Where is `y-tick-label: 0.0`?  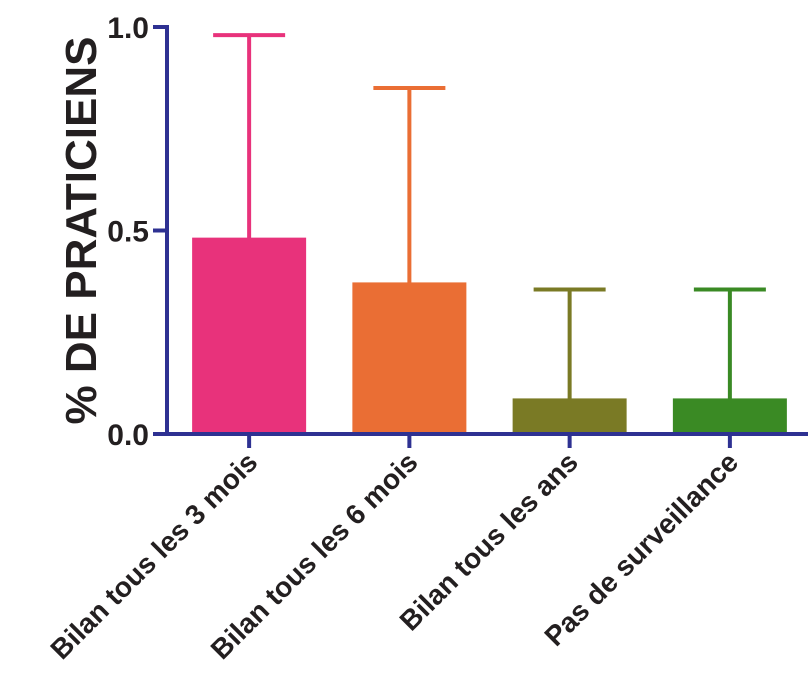
y-tick-label: 0.0 is located at coordinates (128, 435).